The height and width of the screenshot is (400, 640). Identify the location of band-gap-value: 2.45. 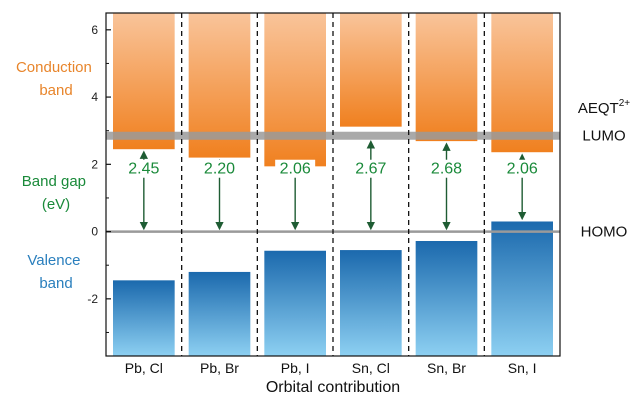
(143, 169).